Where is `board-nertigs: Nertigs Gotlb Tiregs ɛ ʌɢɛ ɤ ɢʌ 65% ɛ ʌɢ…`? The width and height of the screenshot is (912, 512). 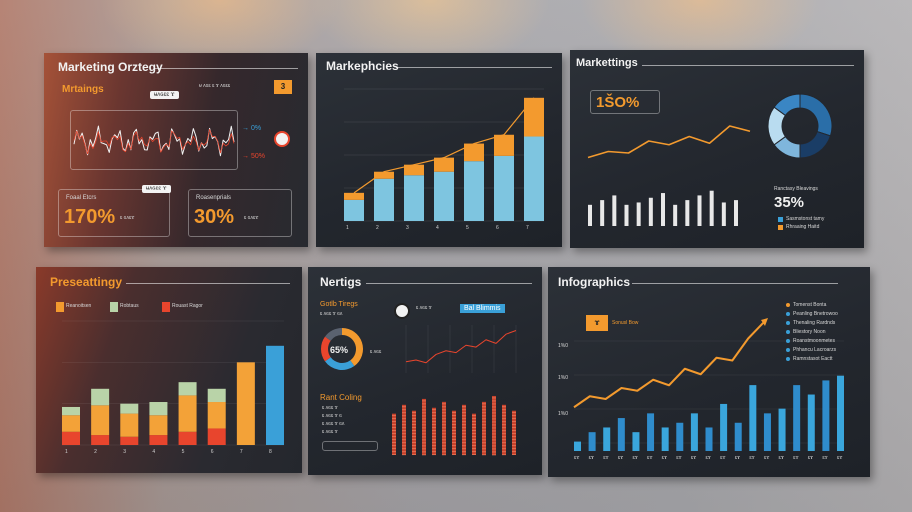 board-nertigs: Nertigs Gotlb Tiregs ɛ ʌɢɛ ɤ ɢʌ 65% ɛ ʌɢ… is located at coordinates (425, 371).